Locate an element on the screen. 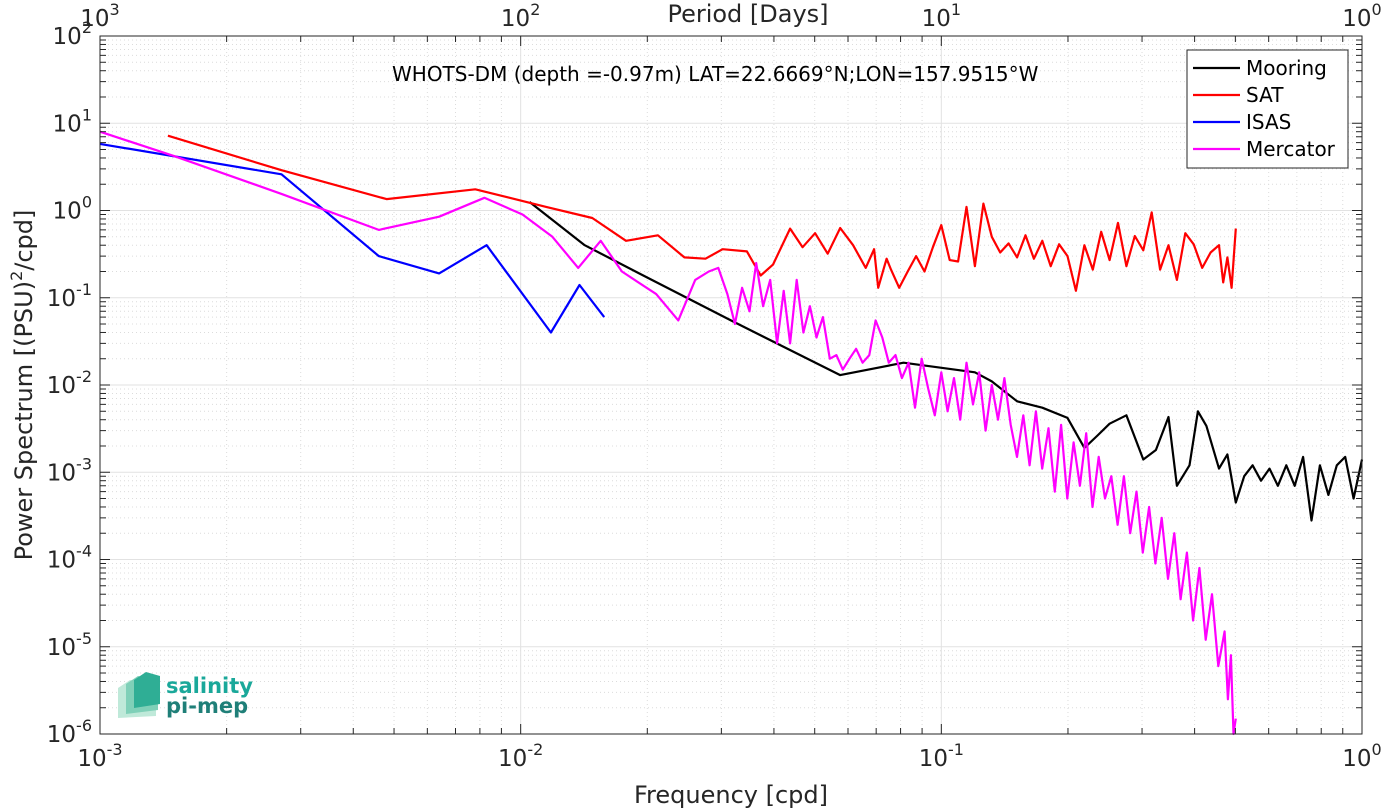 The height and width of the screenshot is (809, 1383). legend-label-mooring: Mooring is located at coordinates (1286, 68).